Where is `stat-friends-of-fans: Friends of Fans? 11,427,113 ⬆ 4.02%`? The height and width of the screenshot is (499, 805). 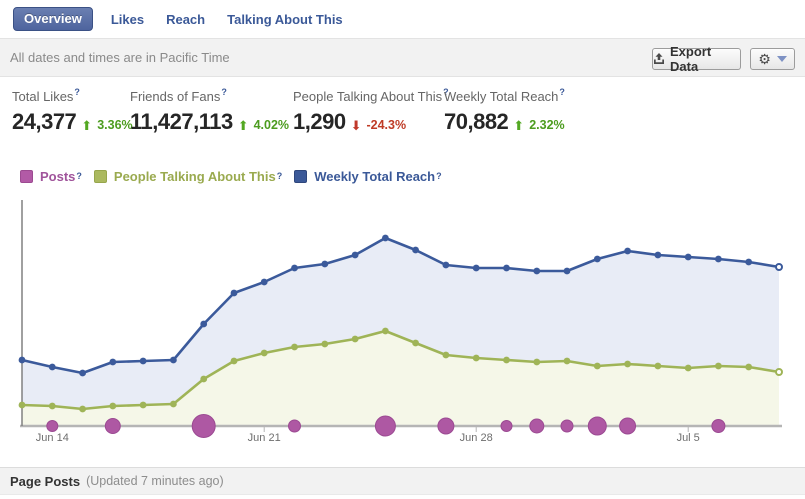
stat-friends-of-fans: Friends of Fans? 11,427,113 ⬆ 4.02% is located at coordinates (210, 110).